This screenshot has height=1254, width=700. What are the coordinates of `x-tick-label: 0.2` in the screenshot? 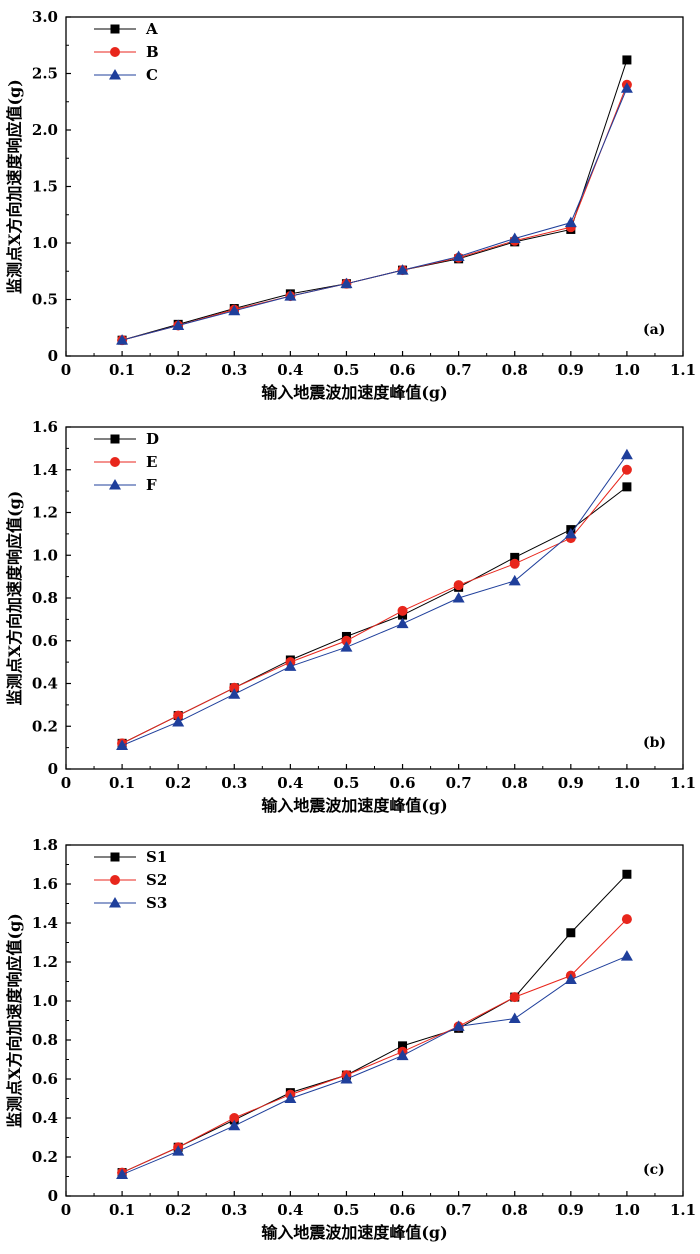 It's located at (178, 1210).